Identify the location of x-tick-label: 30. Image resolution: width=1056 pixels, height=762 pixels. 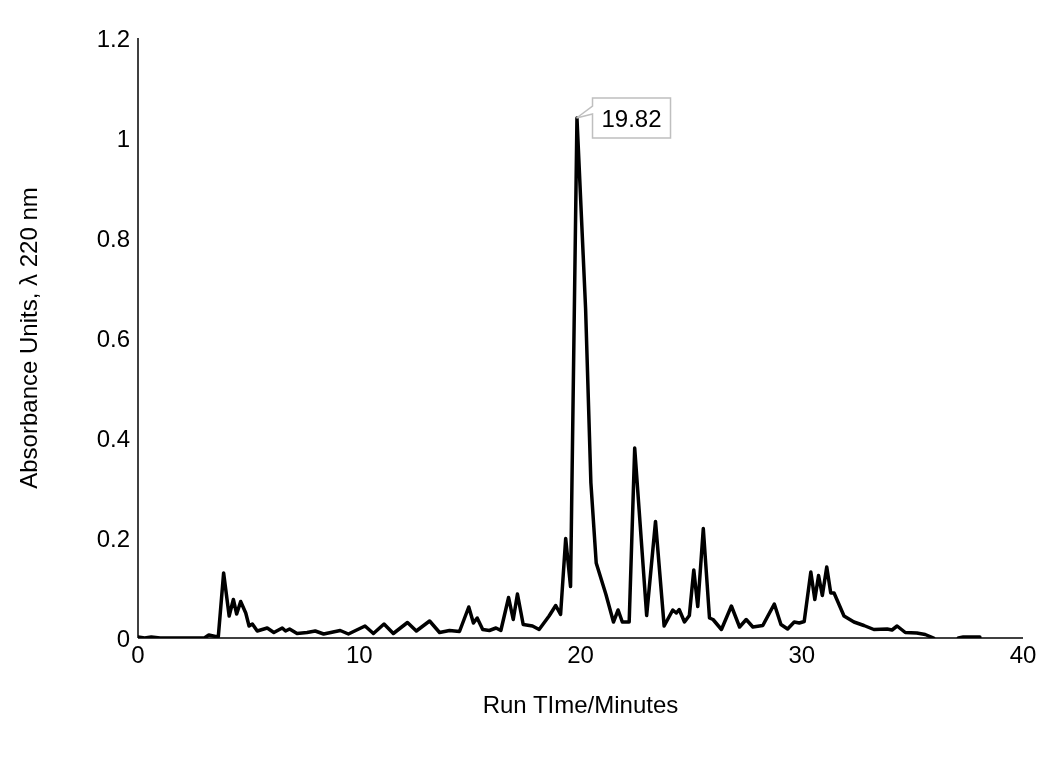
(802, 655).